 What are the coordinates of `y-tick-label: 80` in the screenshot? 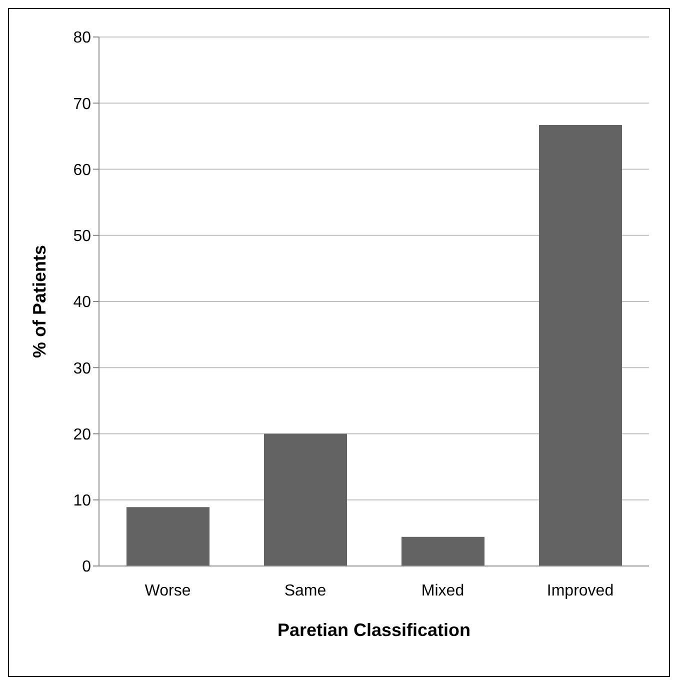 It's located at (82, 38).